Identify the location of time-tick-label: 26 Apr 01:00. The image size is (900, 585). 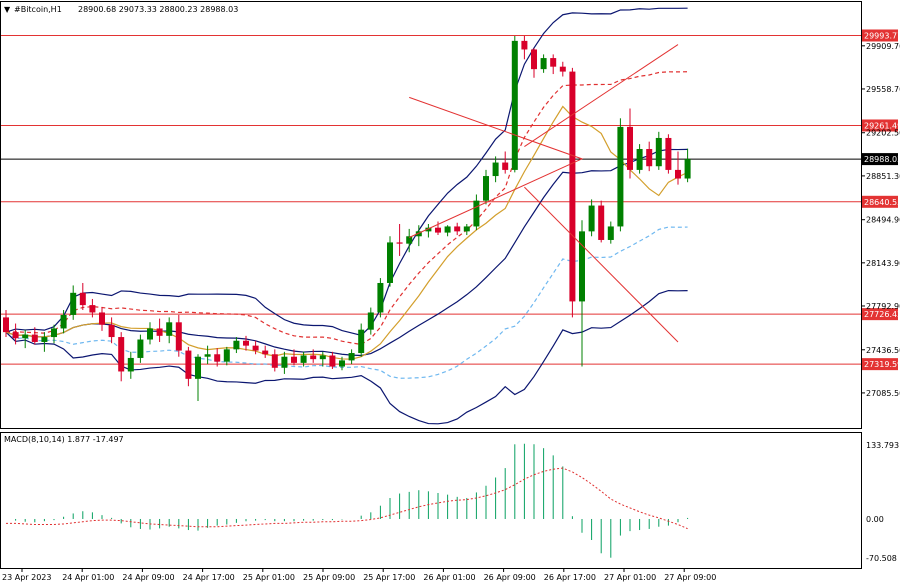
(449, 577).